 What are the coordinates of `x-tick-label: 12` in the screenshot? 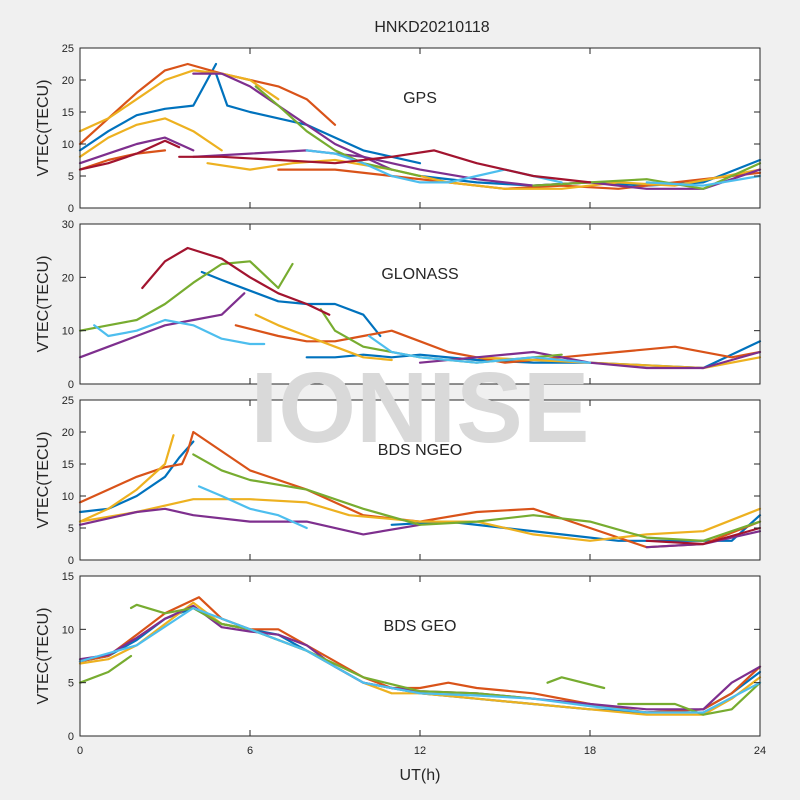 It's located at (420, 751).